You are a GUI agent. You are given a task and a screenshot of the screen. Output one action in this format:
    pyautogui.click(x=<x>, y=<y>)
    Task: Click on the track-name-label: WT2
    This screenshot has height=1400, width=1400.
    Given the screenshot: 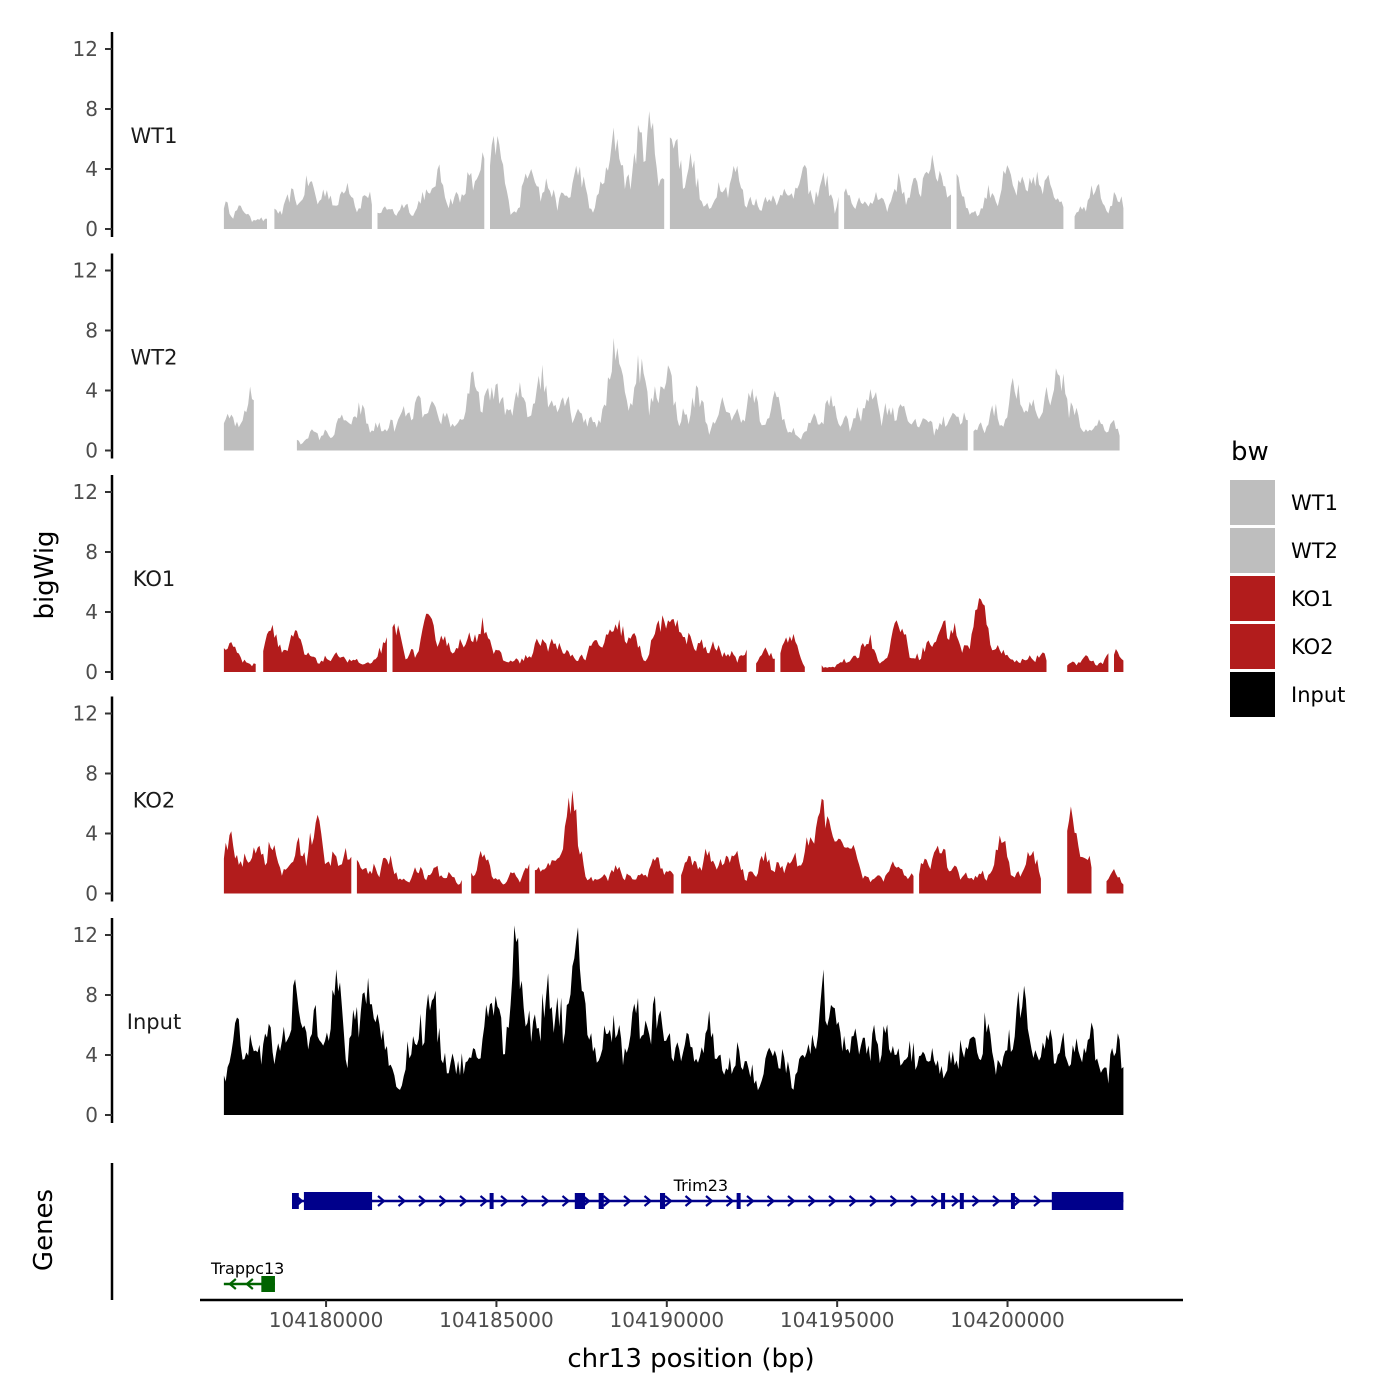 What is the action you would take?
    pyautogui.click(x=154, y=358)
    